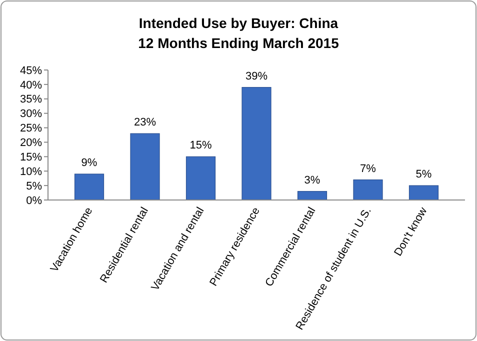 Image resolution: width=477 pixels, height=341 pixels. Describe the element at coordinates (34, 186) in the screenshot. I see `y-tick-label: 5%` at that location.